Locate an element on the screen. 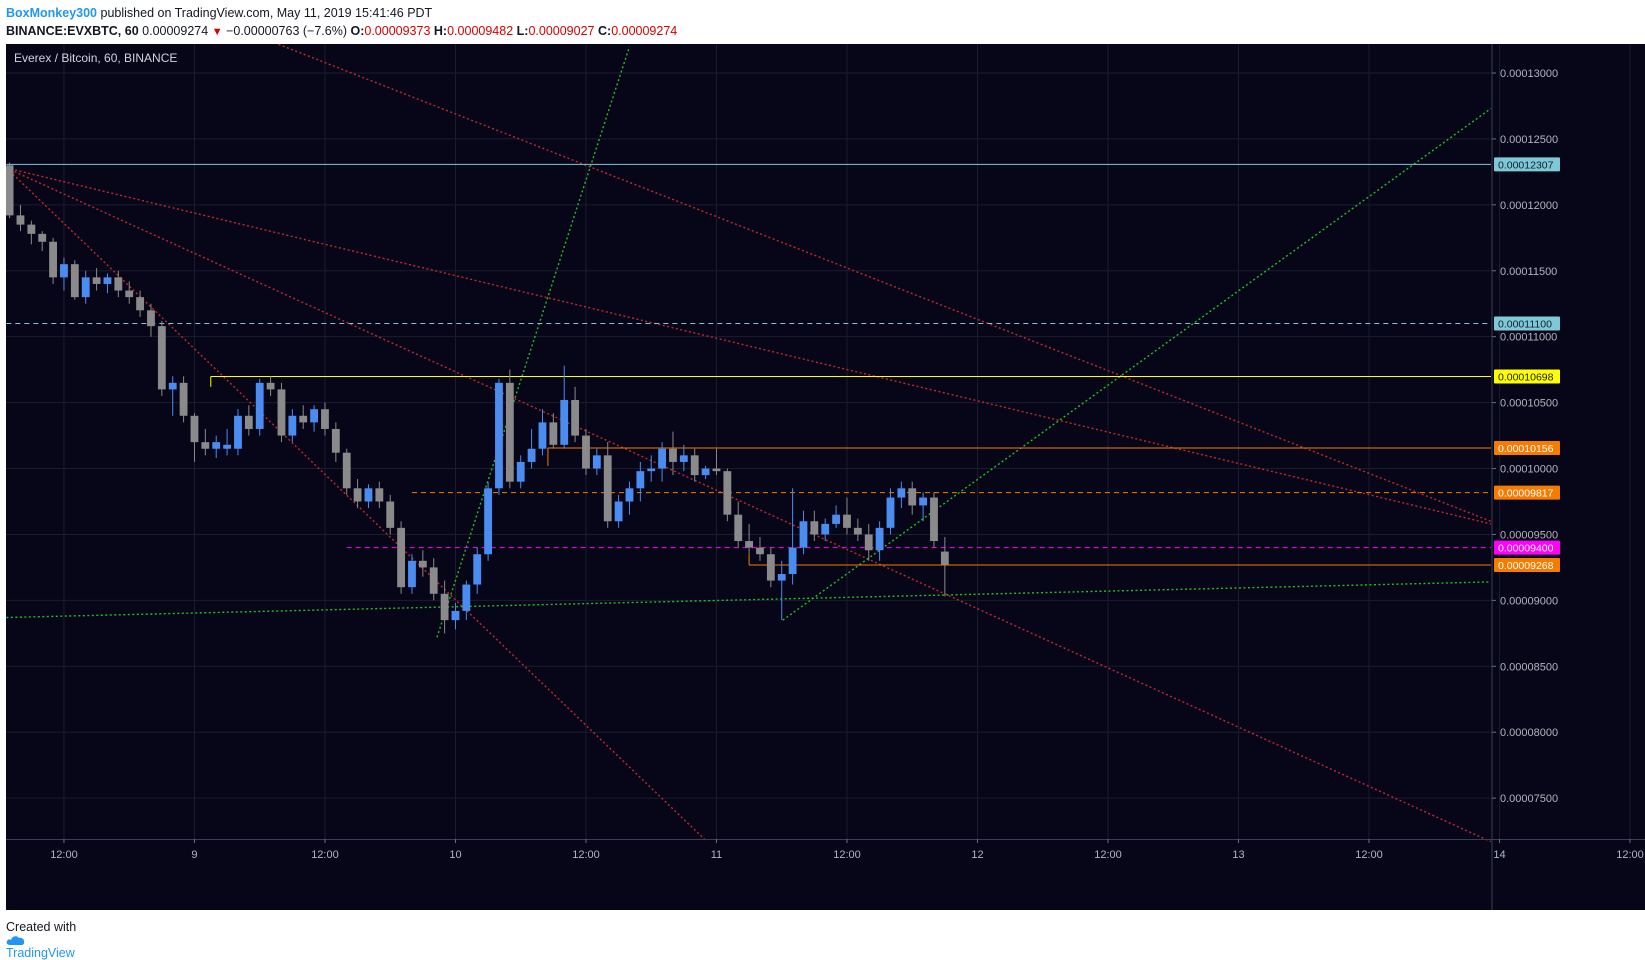 The width and height of the screenshot is (1645, 960). author-link: BoxMonkey300 is located at coordinates (52, 13).